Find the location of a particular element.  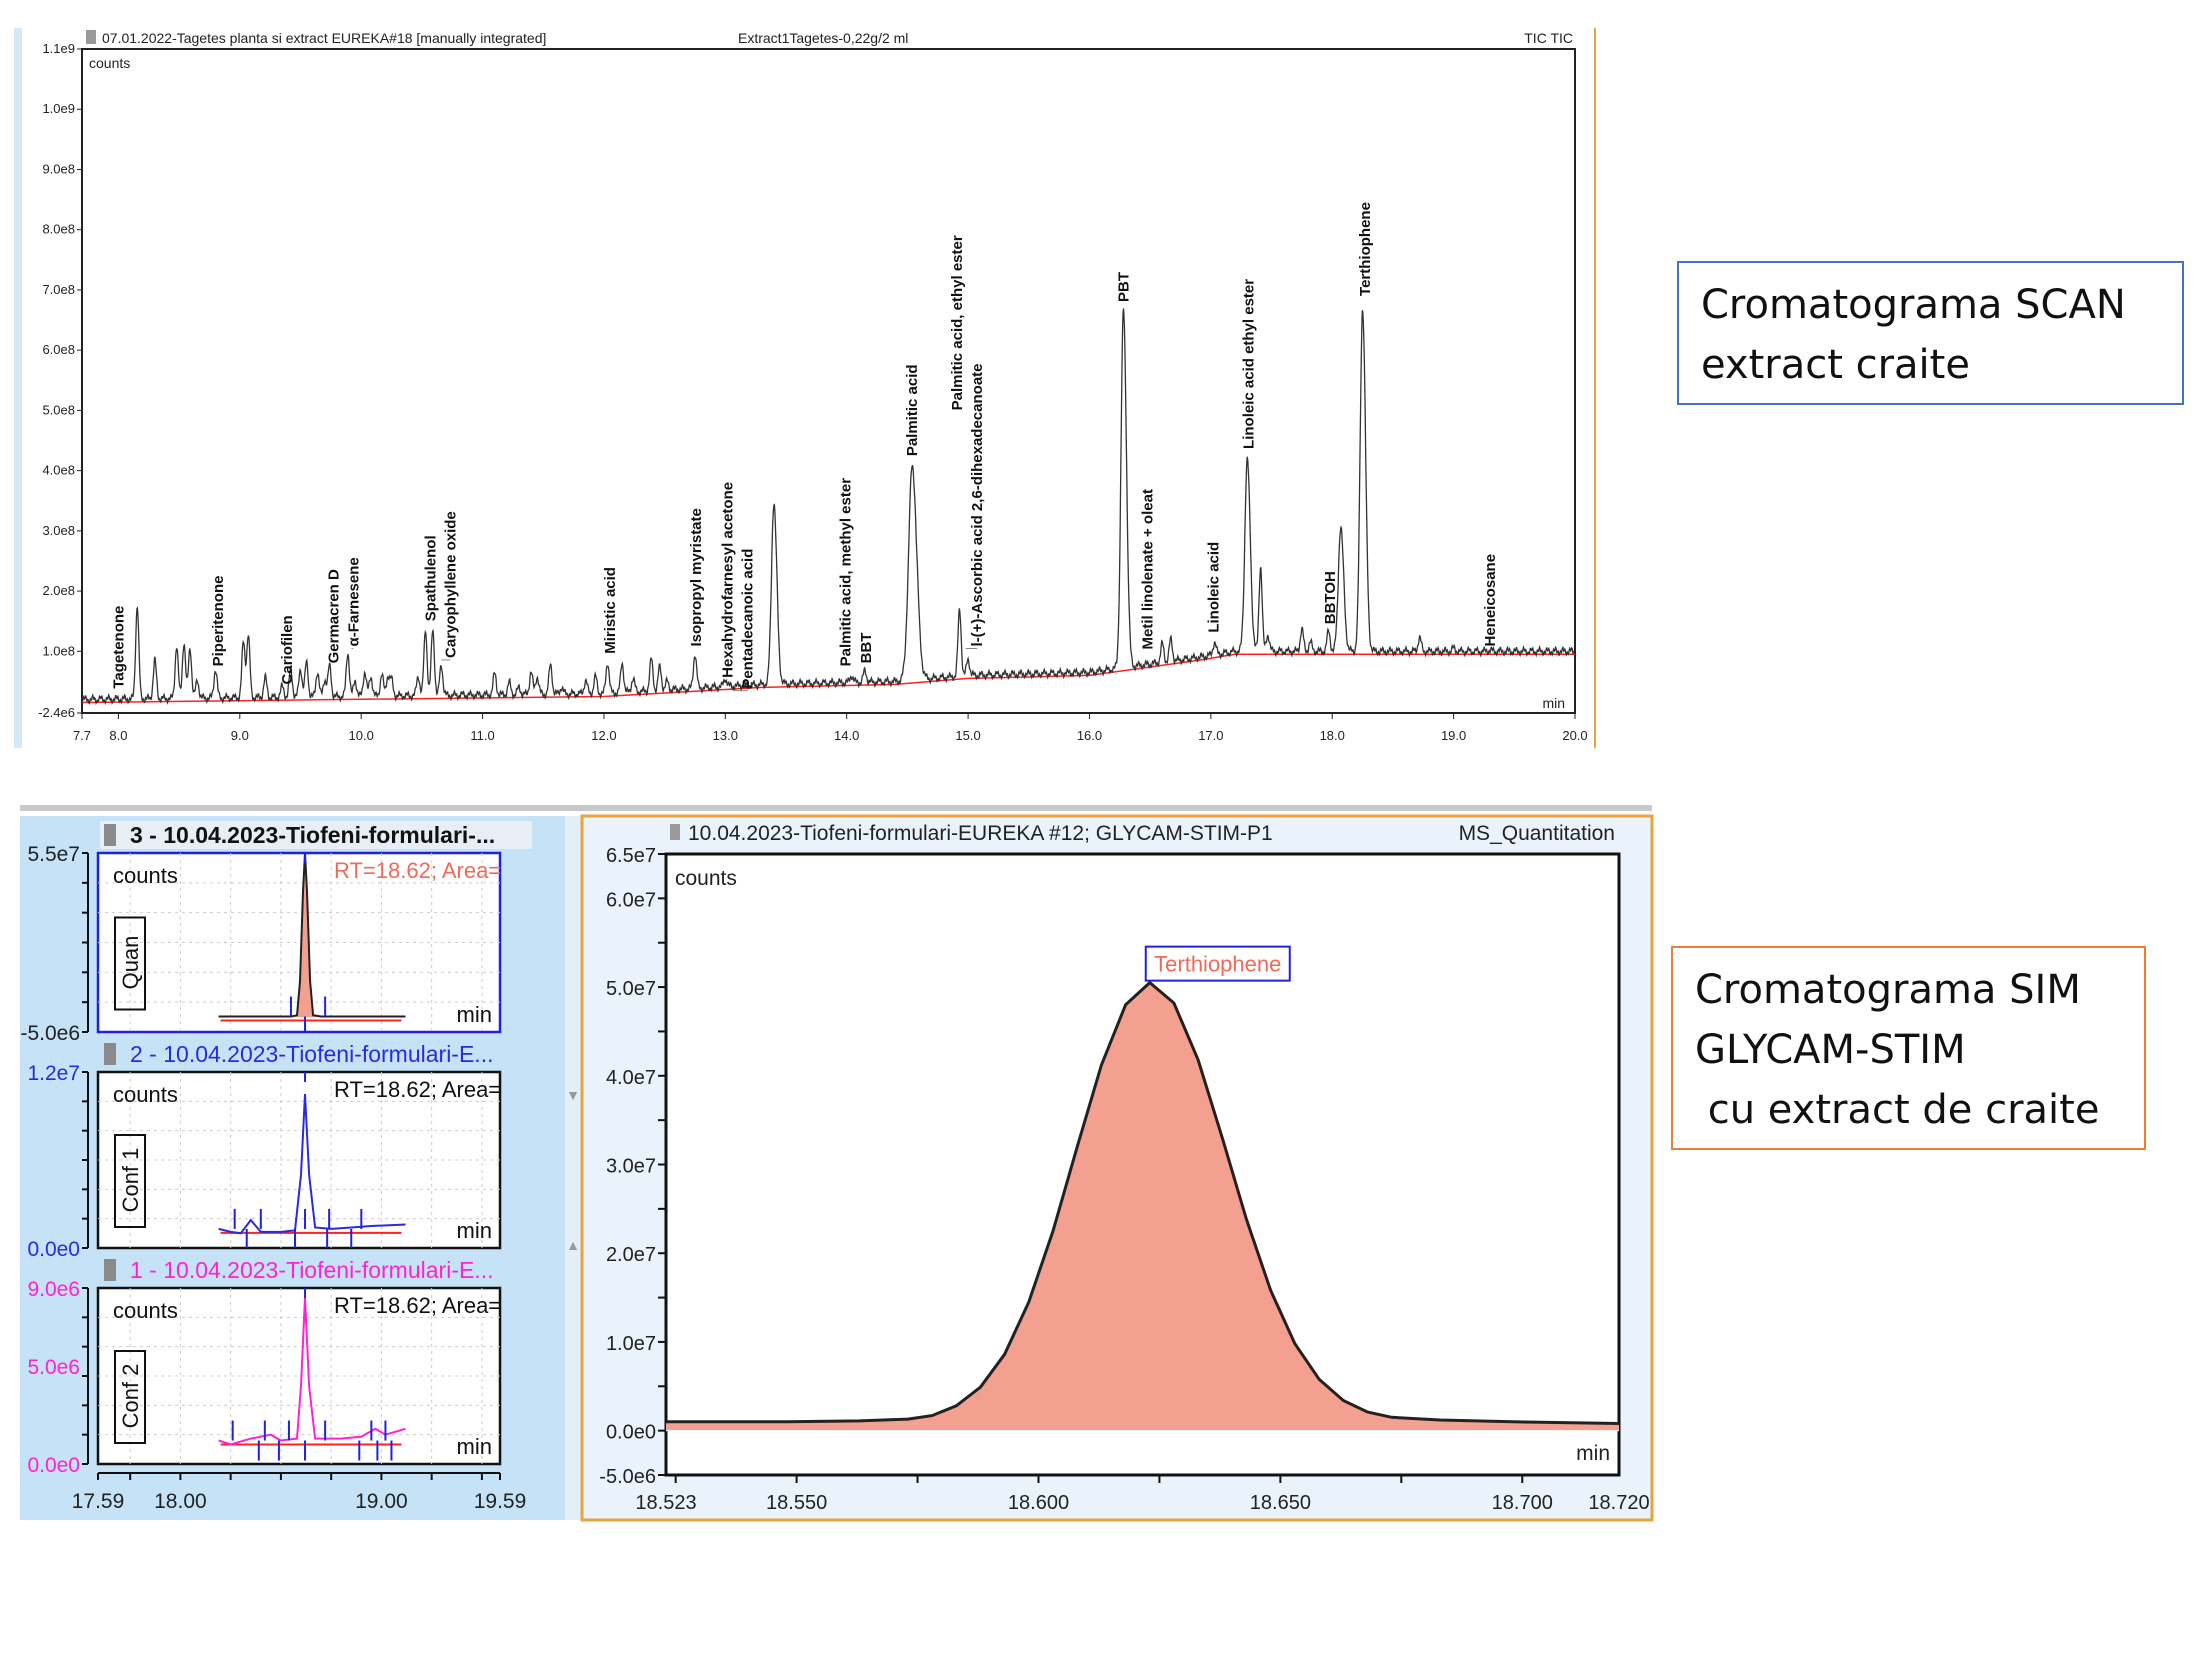

peak-label: PBT is located at coordinates (1123, 287).